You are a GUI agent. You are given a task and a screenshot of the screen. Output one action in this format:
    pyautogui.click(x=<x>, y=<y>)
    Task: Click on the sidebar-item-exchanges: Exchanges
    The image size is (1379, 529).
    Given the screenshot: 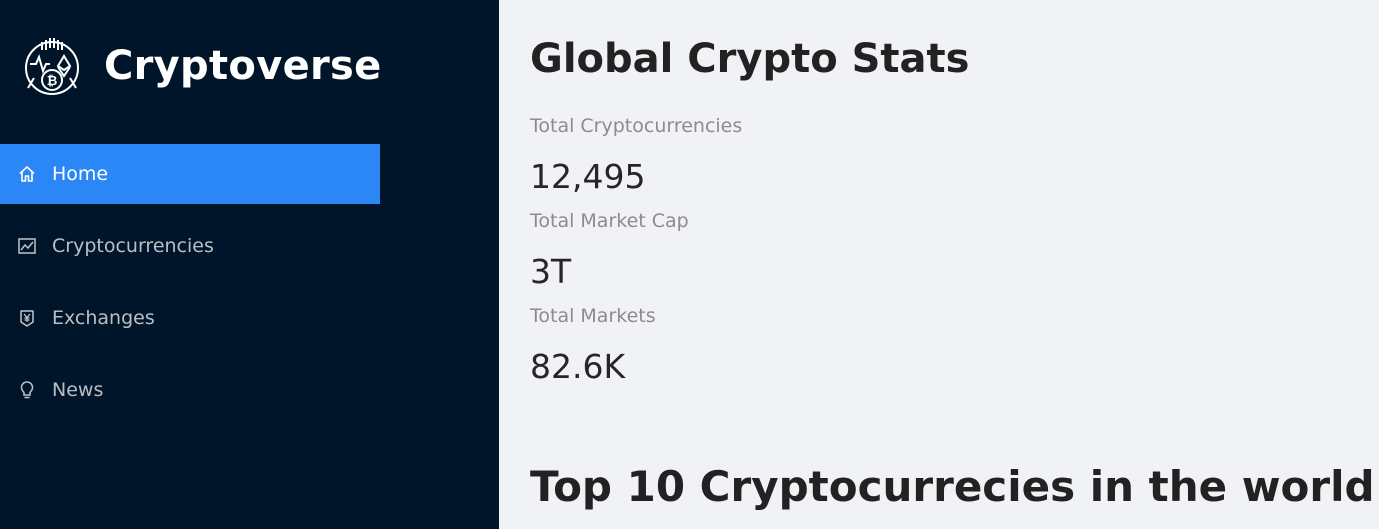 What is the action you would take?
    pyautogui.click(x=190, y=318)
    